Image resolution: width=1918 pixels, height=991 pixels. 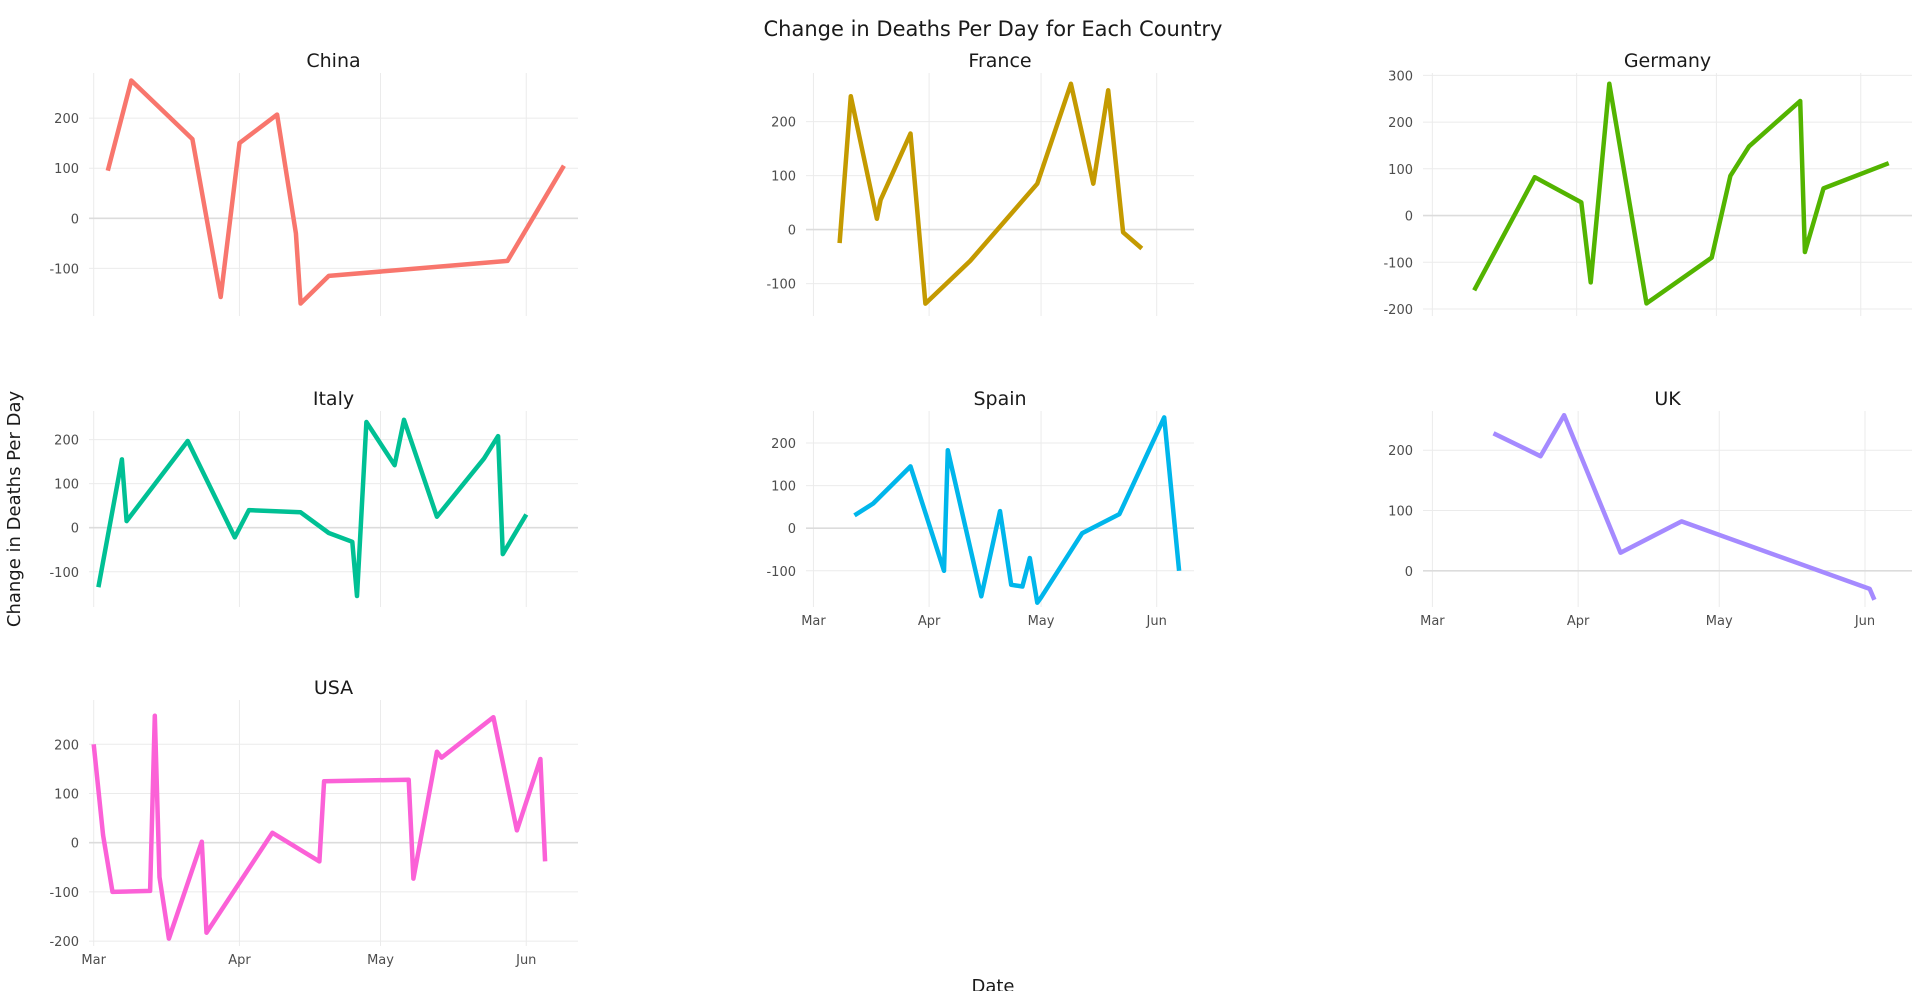 What do you see at coordinates (335, 192) in the screenshot?
I see `series-line-china` at bounding box center [335, 192].